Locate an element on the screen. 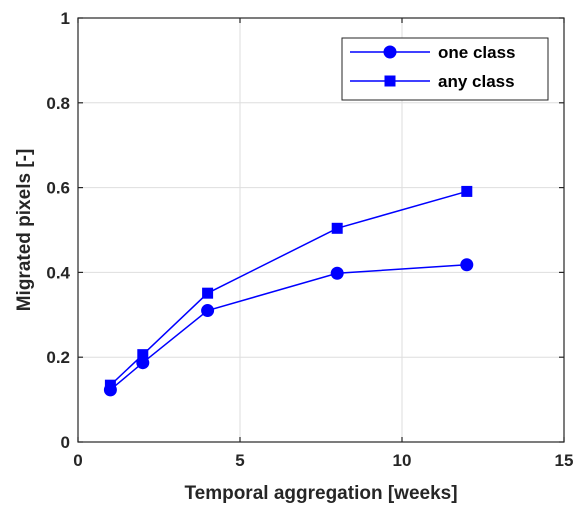 The width and height of the screenshot is (576, 506). legend-label: one class is located at coordinates (477, 52).